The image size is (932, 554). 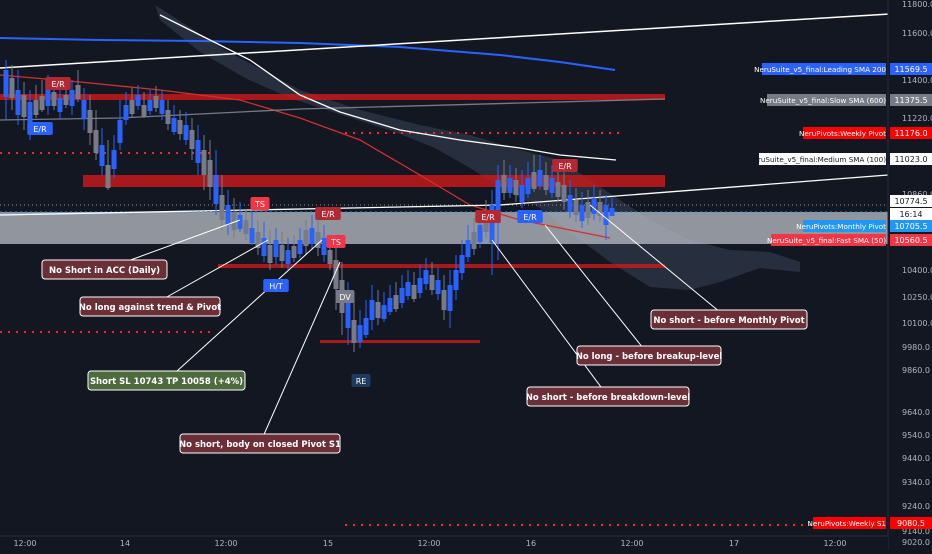 I want to click on y-tick-label: 9020.0, so click(x=916, y=542).